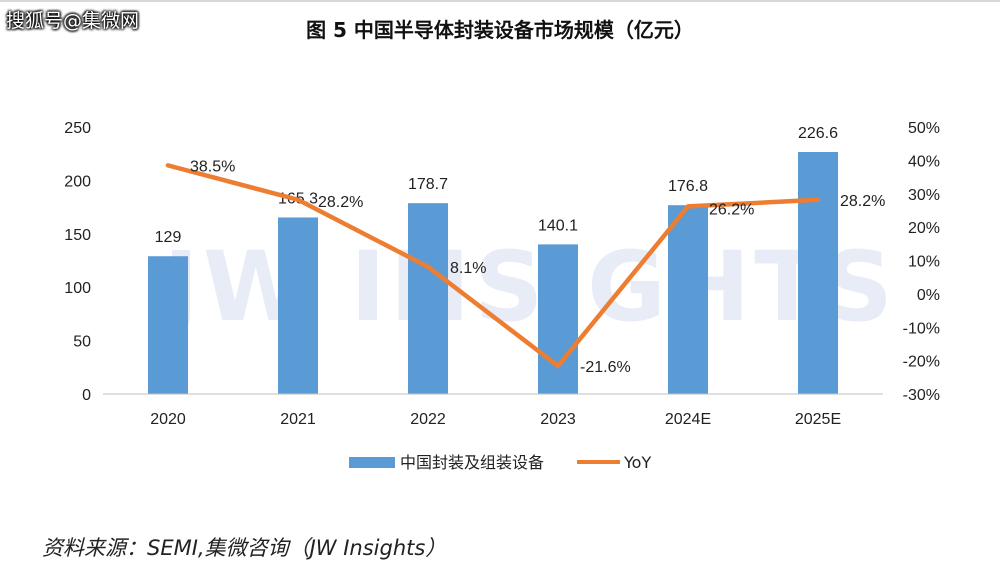  What do you see at coordinates (244, 548) in the screenshot?
I see `source-note: 资料来源：SEMI,集微咨询（JW Insights）` at bounding box center [244, 548].